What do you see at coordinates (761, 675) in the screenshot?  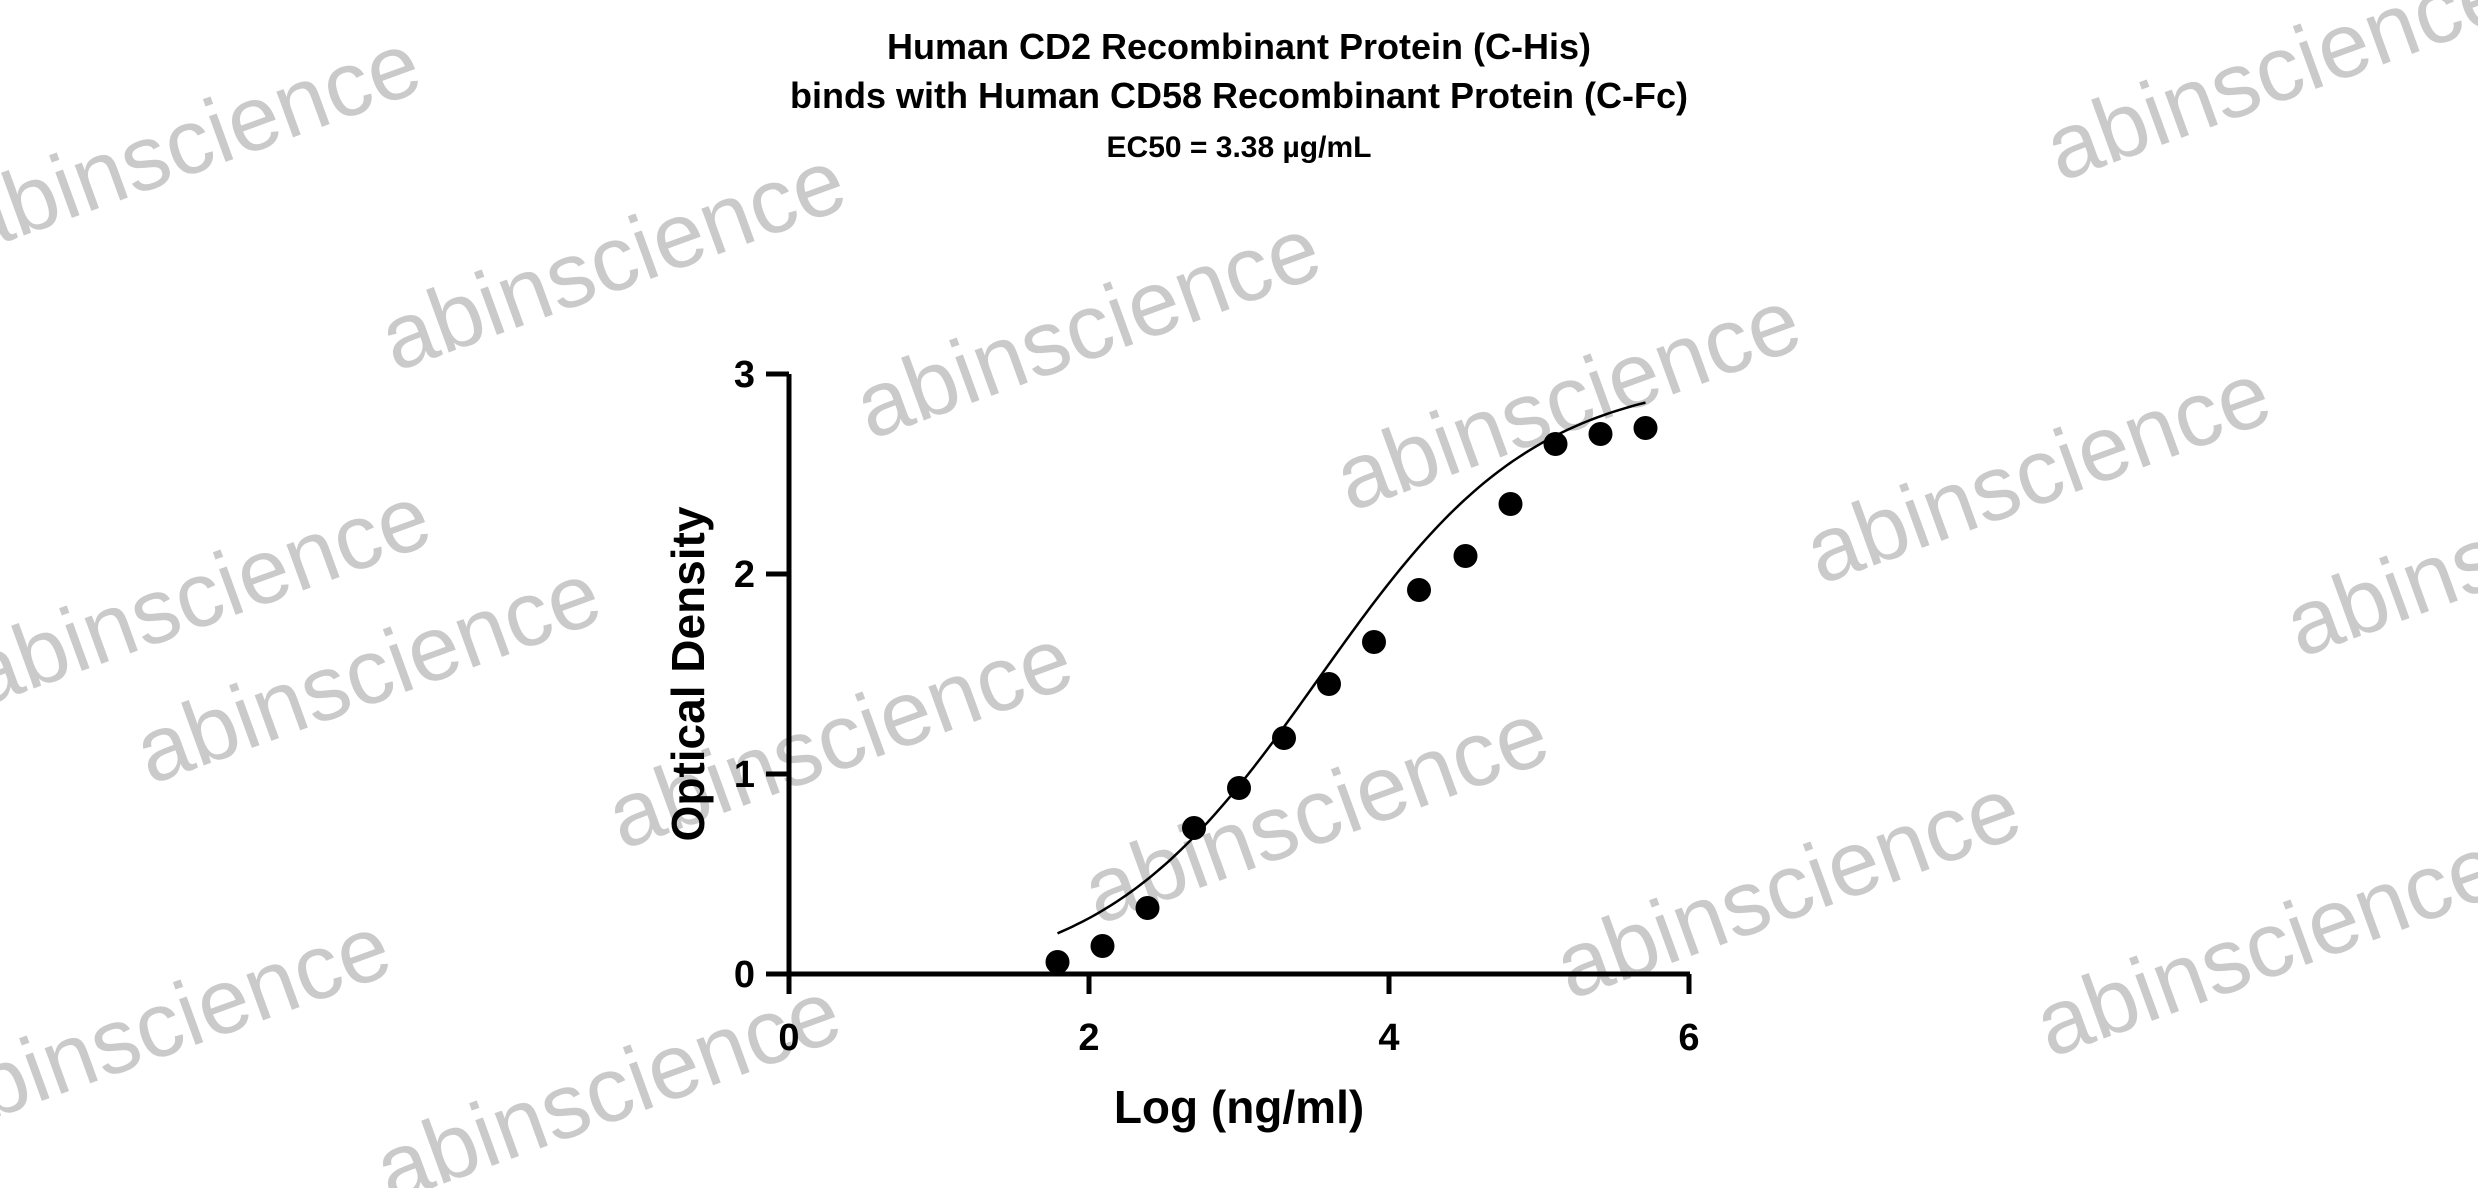 I see `y-ticks: 0 1 2 3` at bounding box center [761, 675].